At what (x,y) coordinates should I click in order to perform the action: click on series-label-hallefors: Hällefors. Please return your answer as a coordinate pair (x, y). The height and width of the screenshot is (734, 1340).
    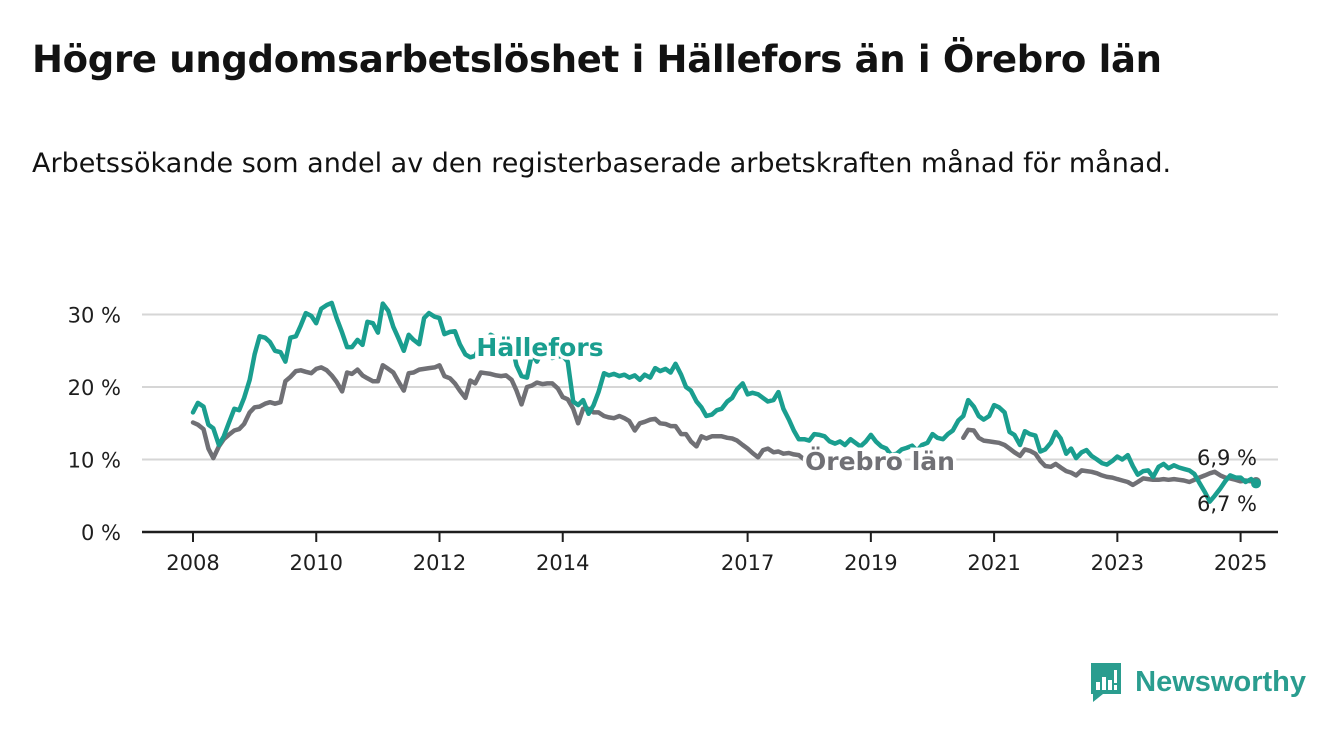
    Looking at the image, I should click on (539, 347).